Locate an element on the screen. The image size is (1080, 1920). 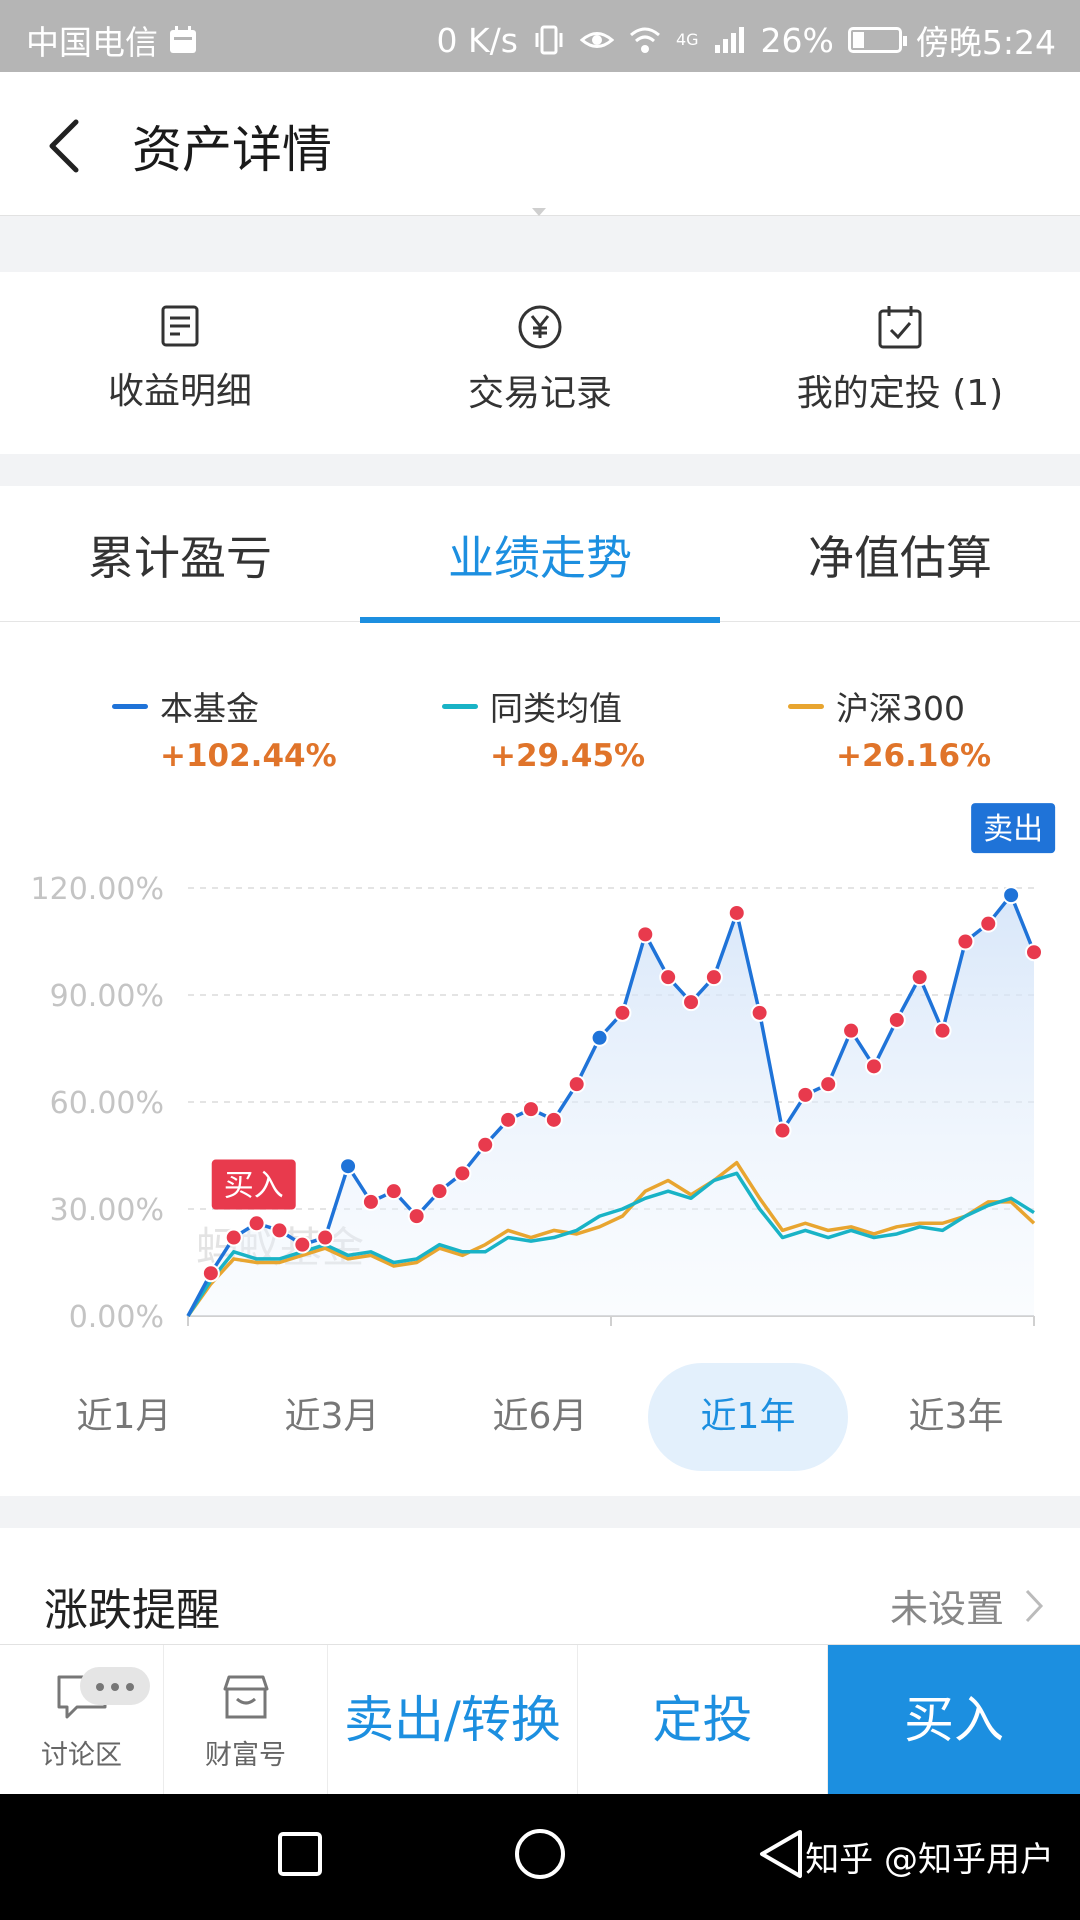
tab-performance-trend: 业绩走势 is located at coordinates (540, 554).